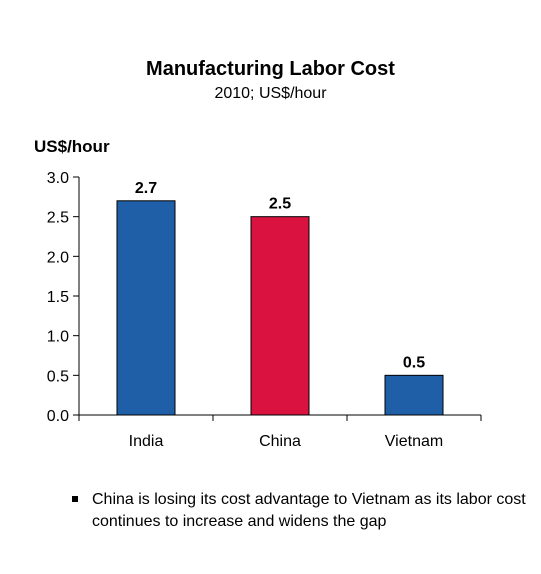  What do you see at coordinates (280, 316) in the screenshot?
I see `bar-china` at bounding box center [280, 316].